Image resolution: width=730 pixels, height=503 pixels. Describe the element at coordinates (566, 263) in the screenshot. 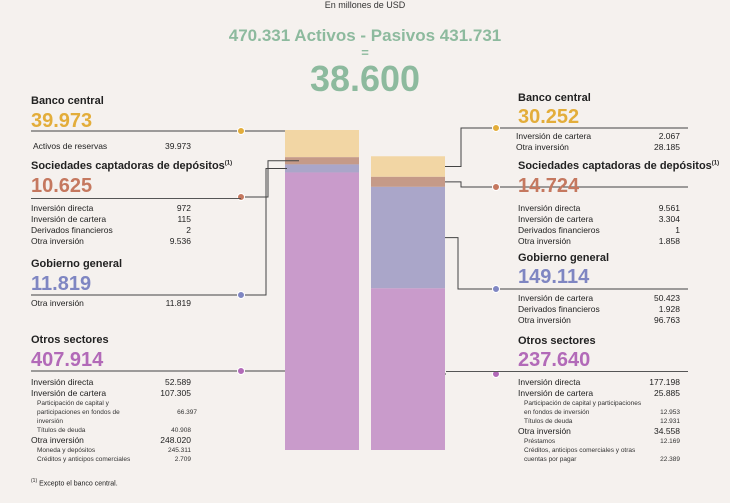

I see `connector-right-gobierno` at that location.